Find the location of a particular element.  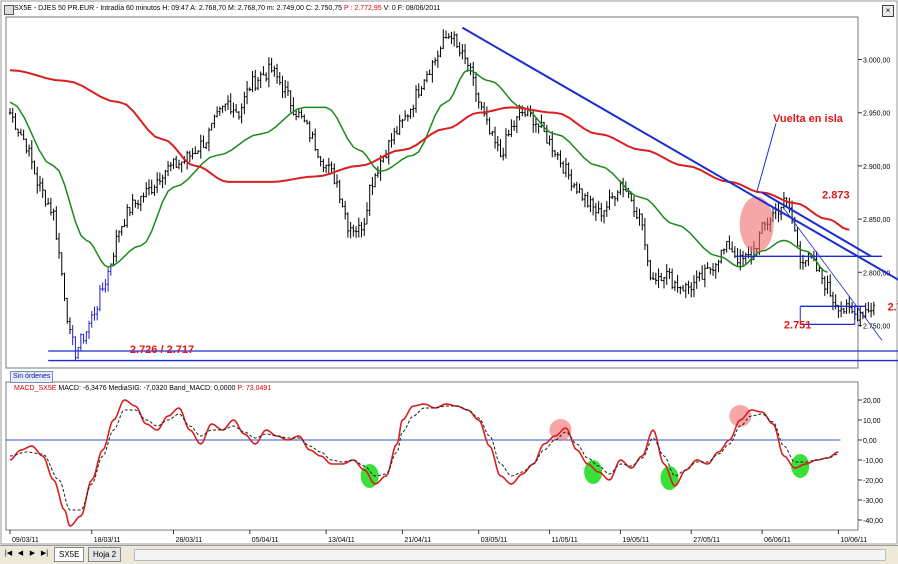

close-icon: × is located at coordinates (888, 11).